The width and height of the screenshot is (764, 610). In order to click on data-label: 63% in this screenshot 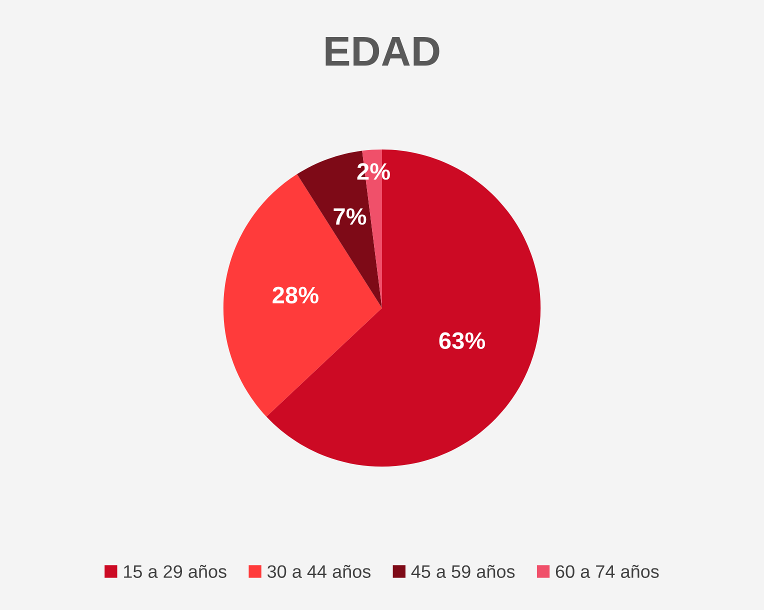, I will do `click(462, 341)`.